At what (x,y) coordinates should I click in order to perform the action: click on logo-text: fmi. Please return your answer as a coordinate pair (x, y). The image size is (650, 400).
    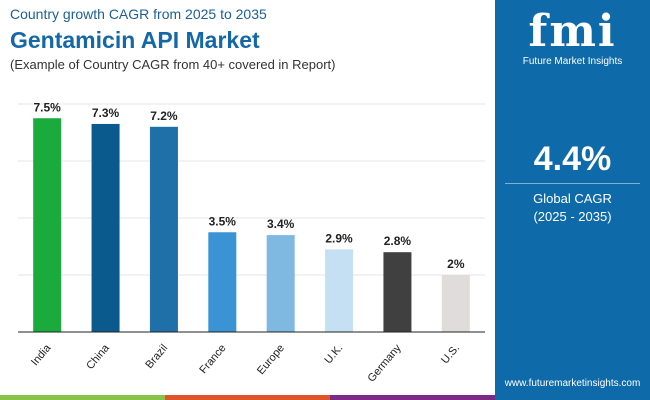
    Looking at the image, I should click on (572, 31).